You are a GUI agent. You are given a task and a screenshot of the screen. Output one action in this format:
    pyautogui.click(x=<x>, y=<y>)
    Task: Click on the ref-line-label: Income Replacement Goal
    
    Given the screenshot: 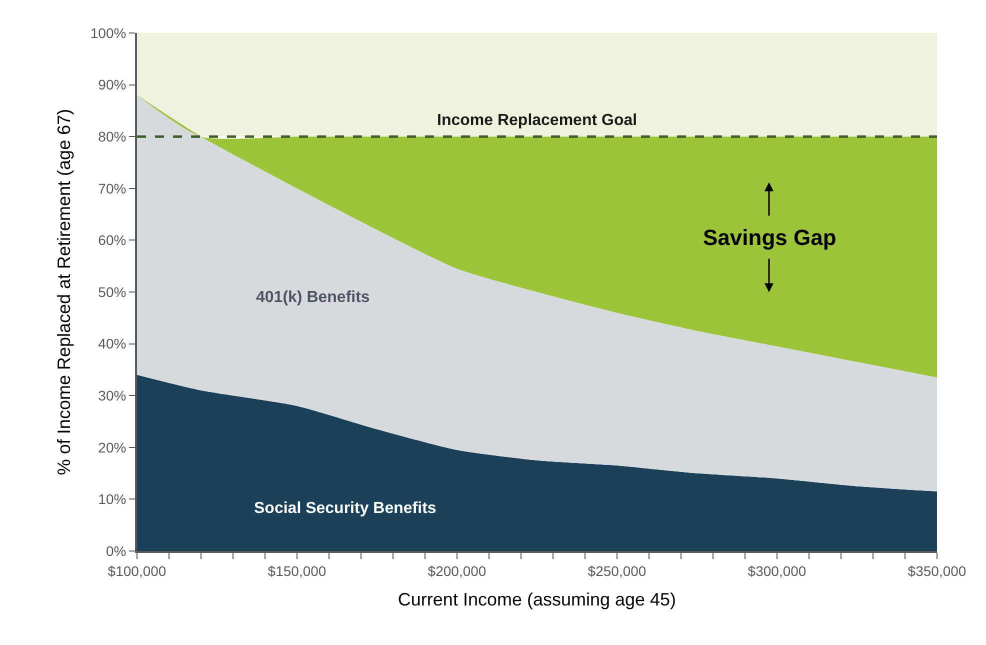 What is the action you would take?
    pyautogui.click(x=537, y=120)
    